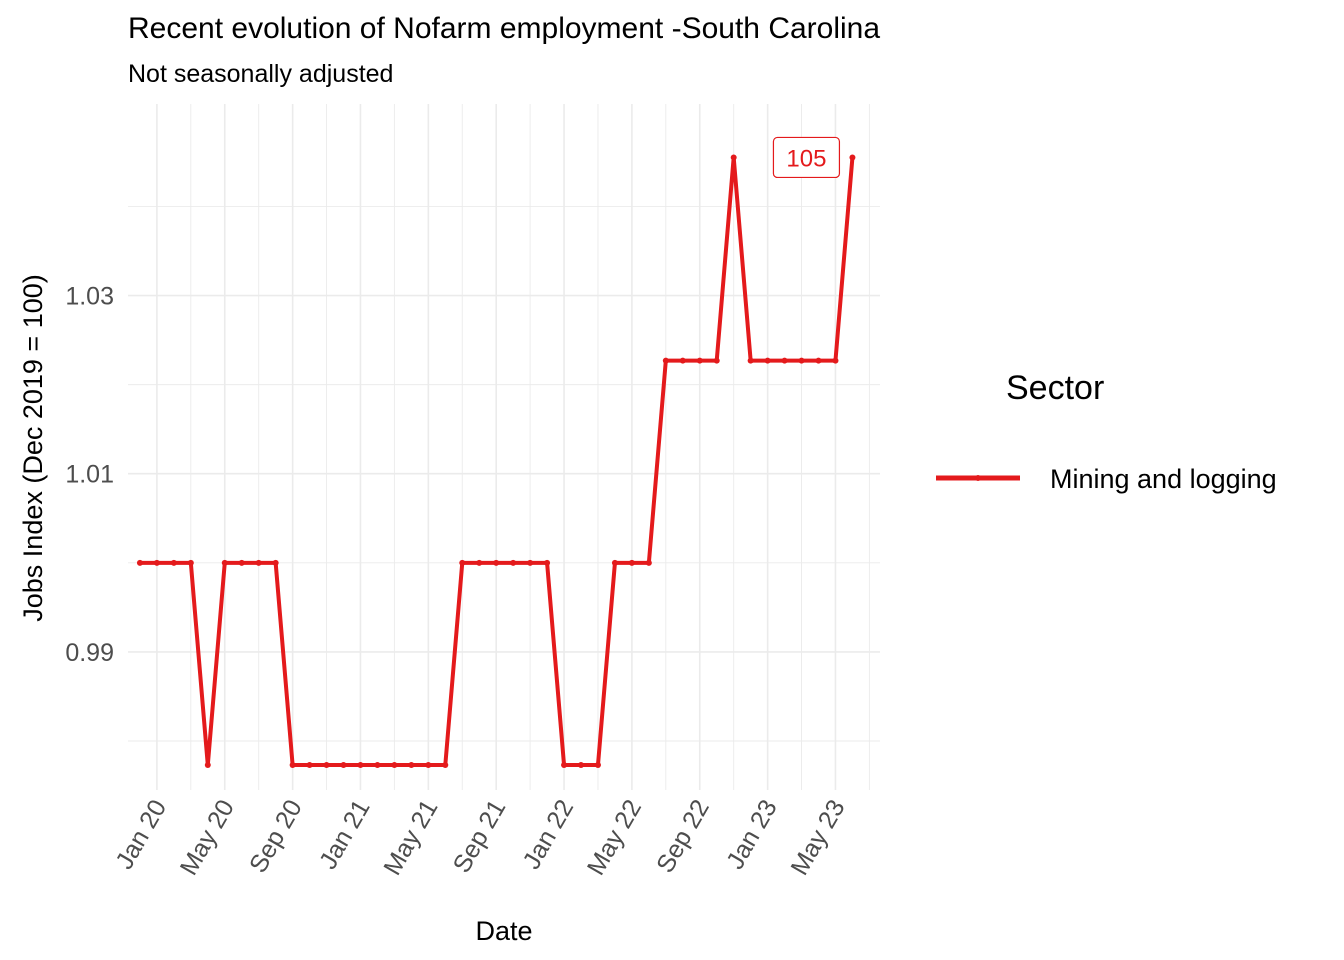 The image size is (1344, 960). Describe the element at coordinates (276, 836) in the screenshot. I see `x-tick-label: Sep 20` at that location.